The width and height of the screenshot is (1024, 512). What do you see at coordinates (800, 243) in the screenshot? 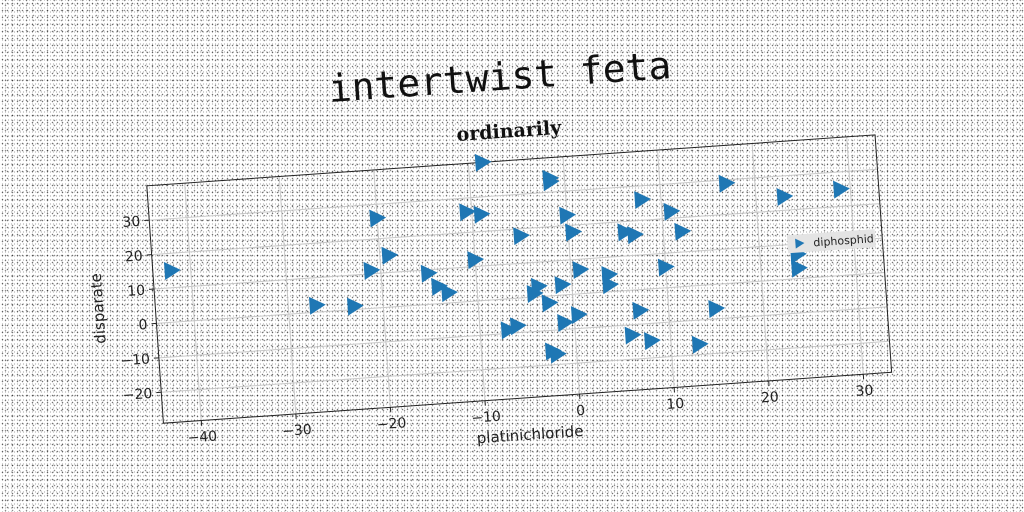
I see `legend-marker-icon` at bounding box center [800, 243].